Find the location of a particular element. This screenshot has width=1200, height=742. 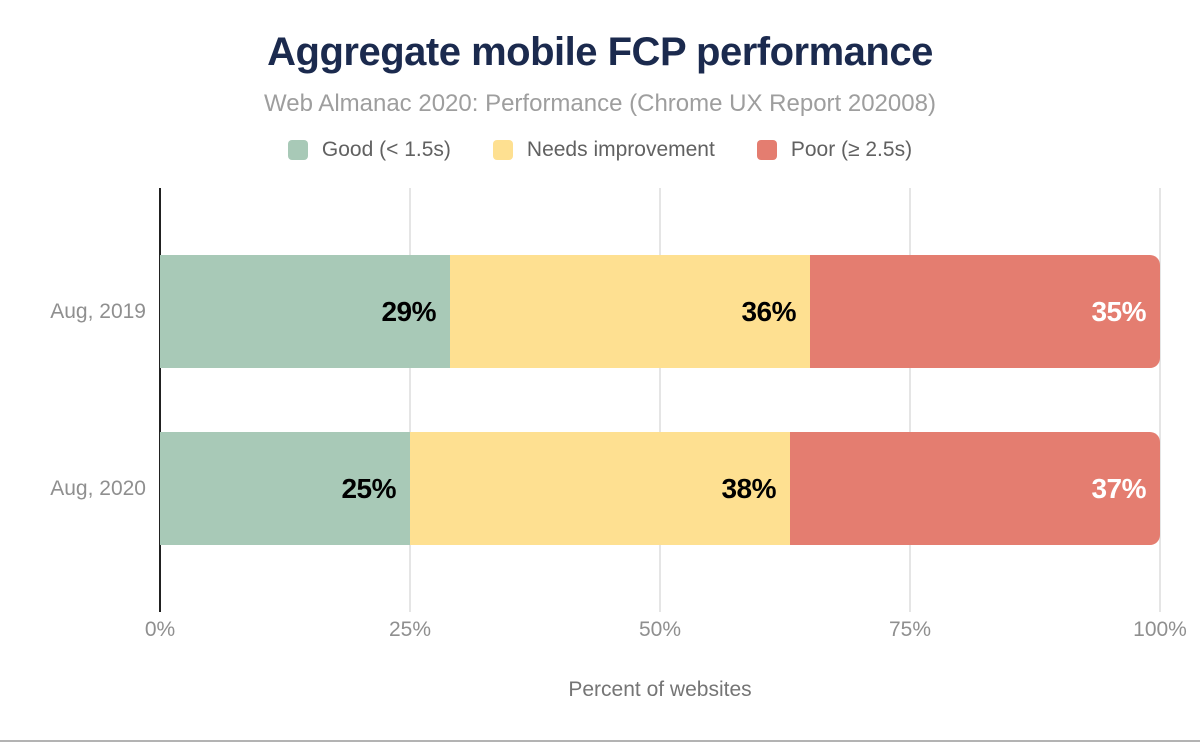

x-tick-label-0: 0% is located at coordinates (160, 629).